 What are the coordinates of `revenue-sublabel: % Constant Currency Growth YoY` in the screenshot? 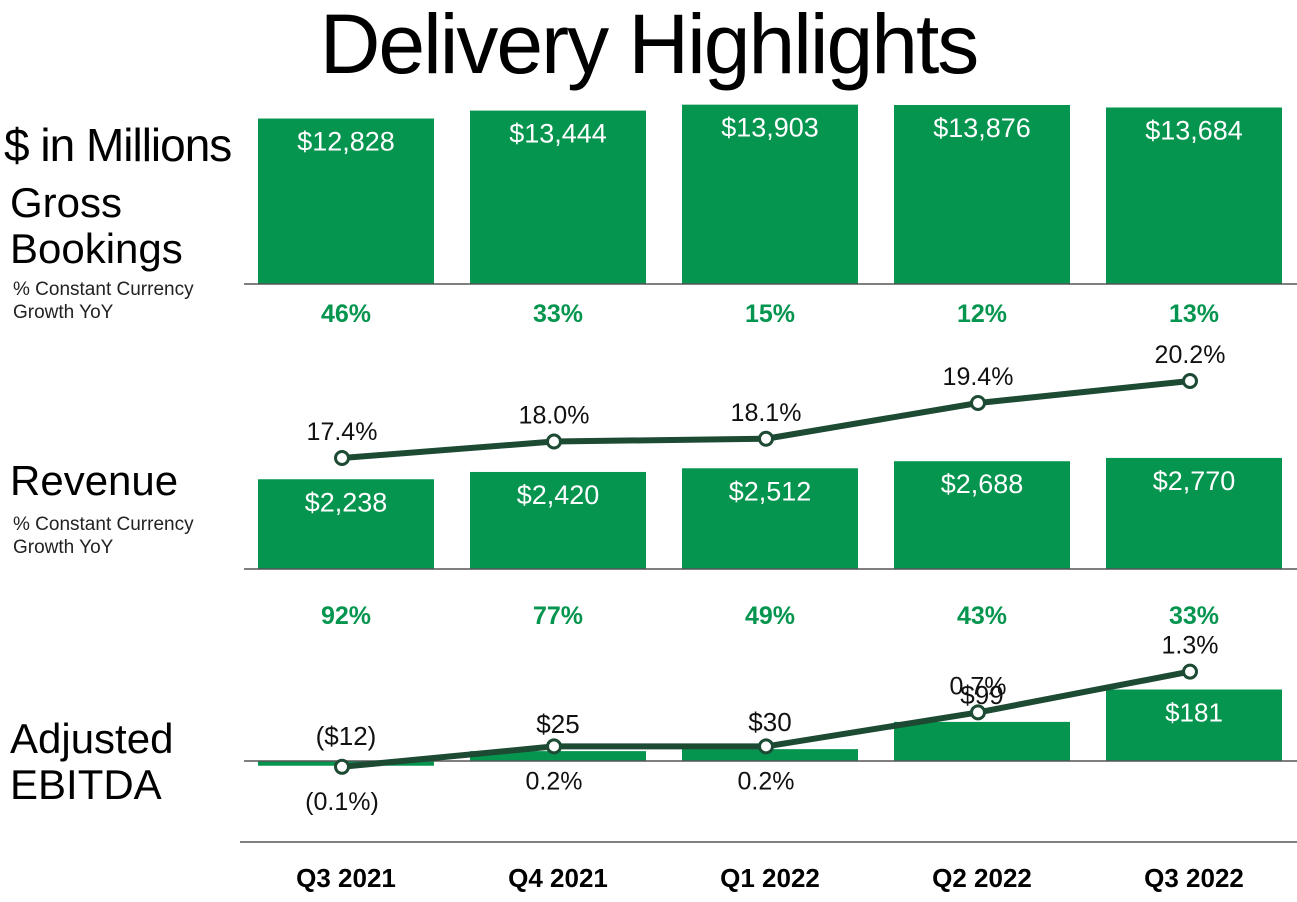 It's located at (103, 536).